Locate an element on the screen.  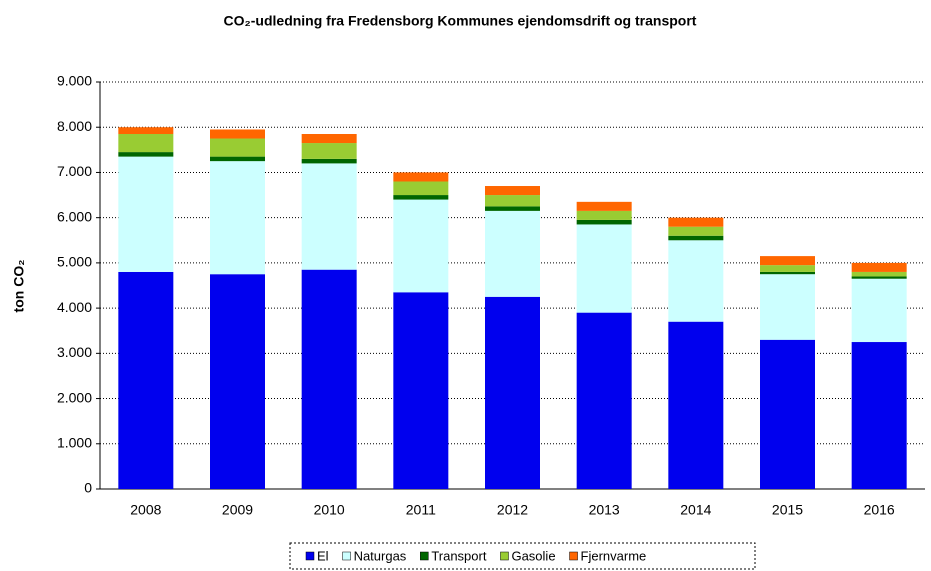
x-tick-label: 2009 is located at coordinates (237, 510).